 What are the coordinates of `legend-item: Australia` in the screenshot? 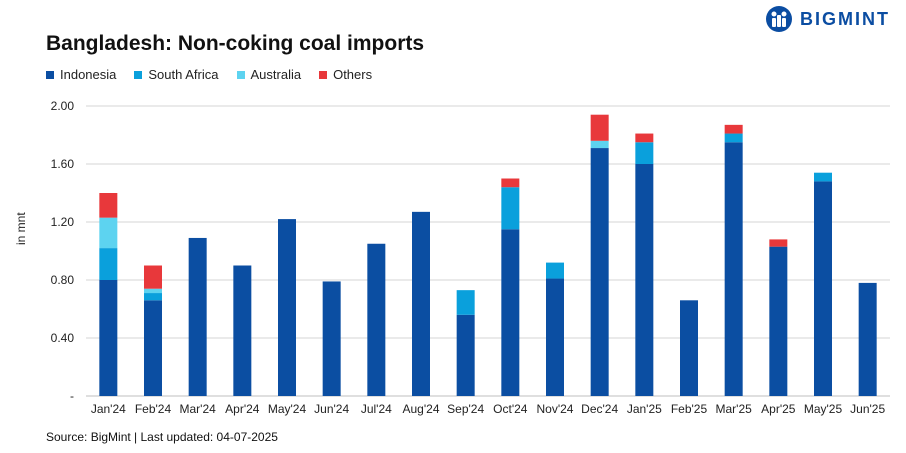 It's located at (269, 74).